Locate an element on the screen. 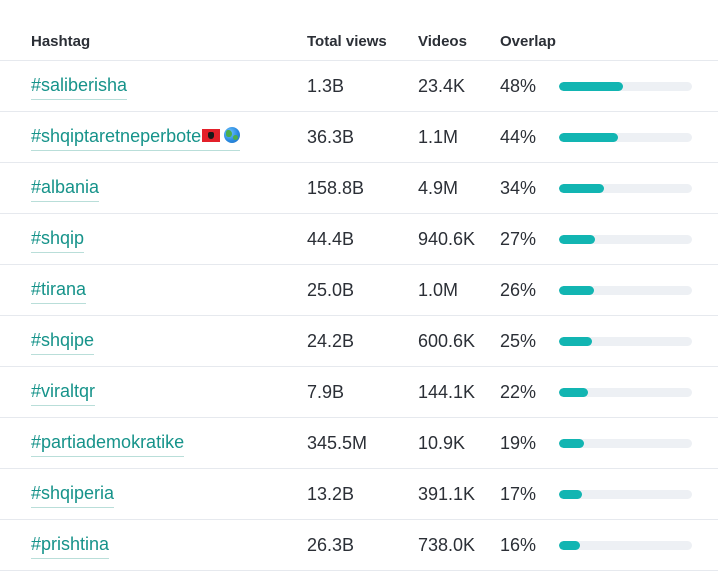 This screenshot has height=572, width=718. header-videos: Videos is located at coordinates (442, 41).